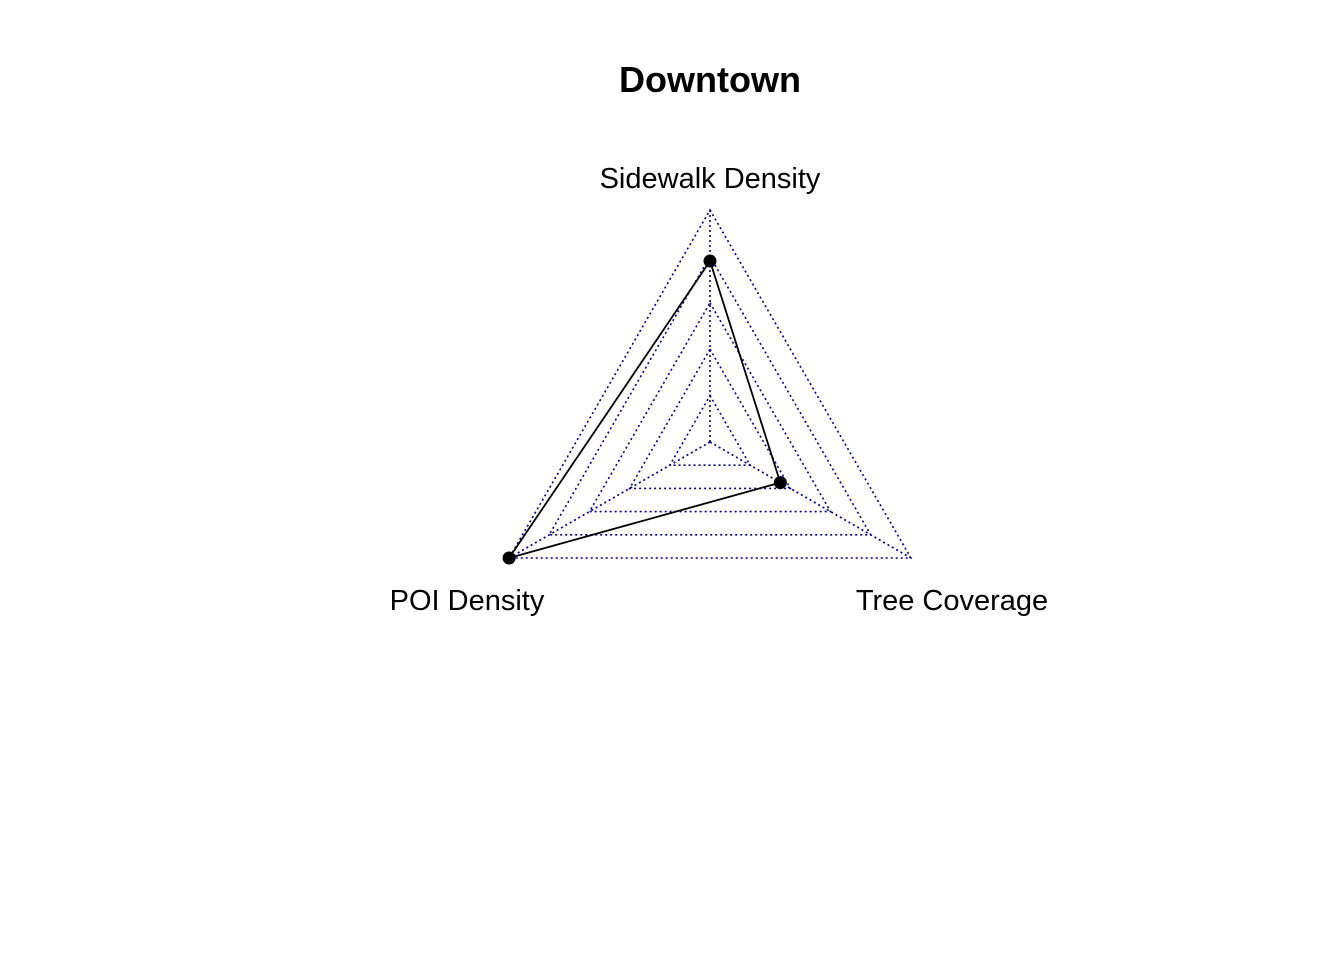  I want to click on radar-series, so click(644, 409).